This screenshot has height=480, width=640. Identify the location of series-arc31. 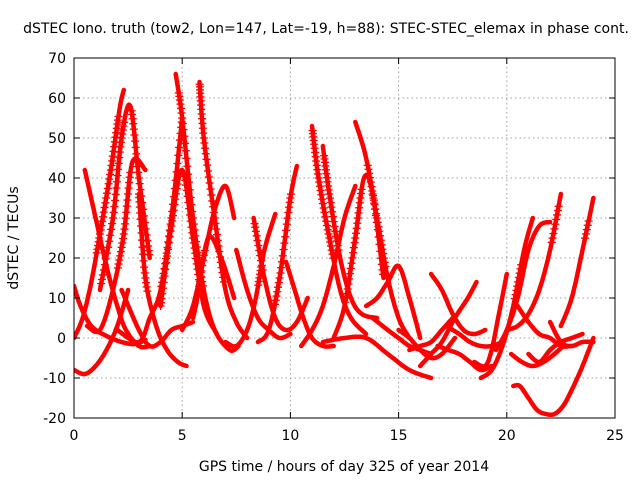
(448, 324).